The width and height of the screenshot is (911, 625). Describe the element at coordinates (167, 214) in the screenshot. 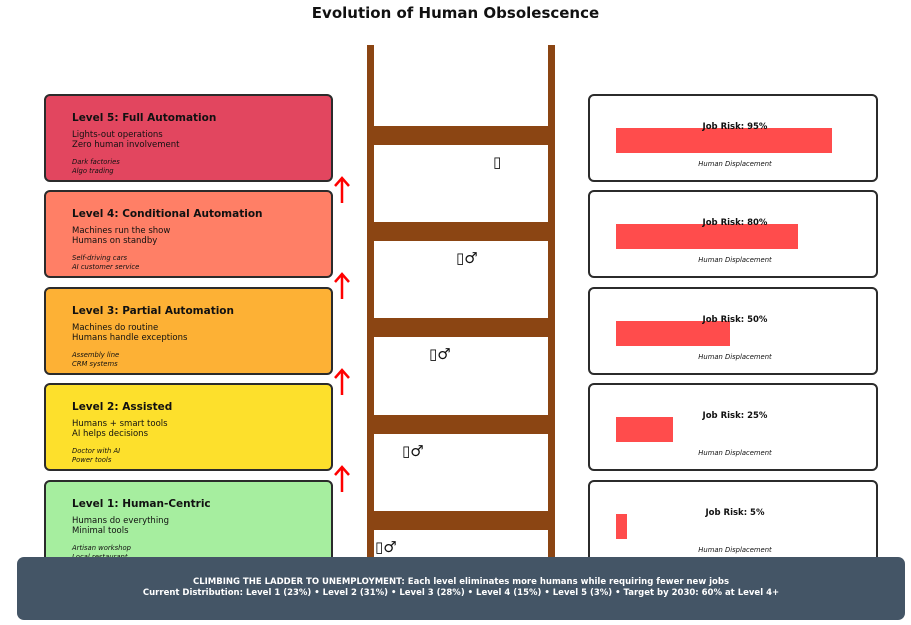

I see `level-name: Level 4: Conditional Automation` at that location.